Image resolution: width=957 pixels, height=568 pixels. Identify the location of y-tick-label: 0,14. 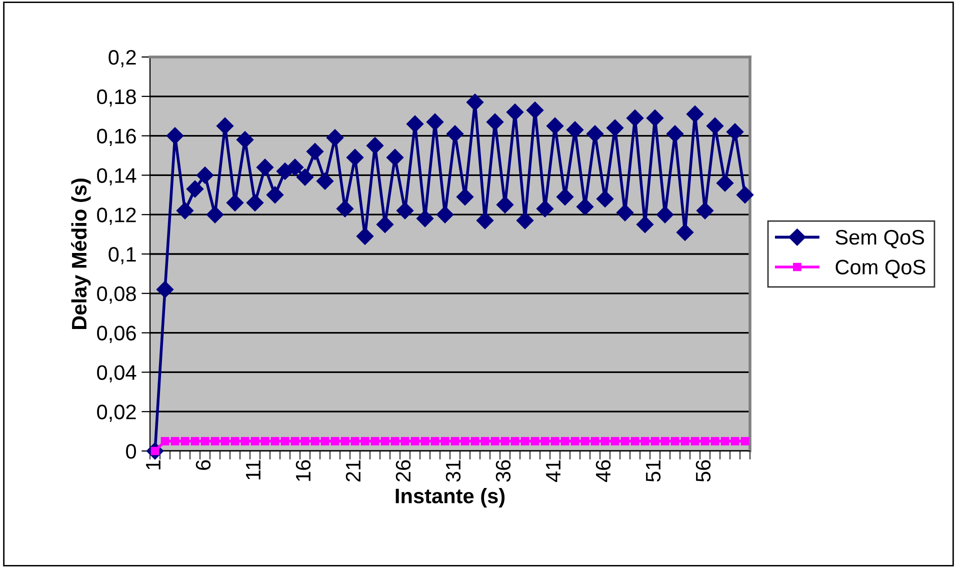
(116, 177).